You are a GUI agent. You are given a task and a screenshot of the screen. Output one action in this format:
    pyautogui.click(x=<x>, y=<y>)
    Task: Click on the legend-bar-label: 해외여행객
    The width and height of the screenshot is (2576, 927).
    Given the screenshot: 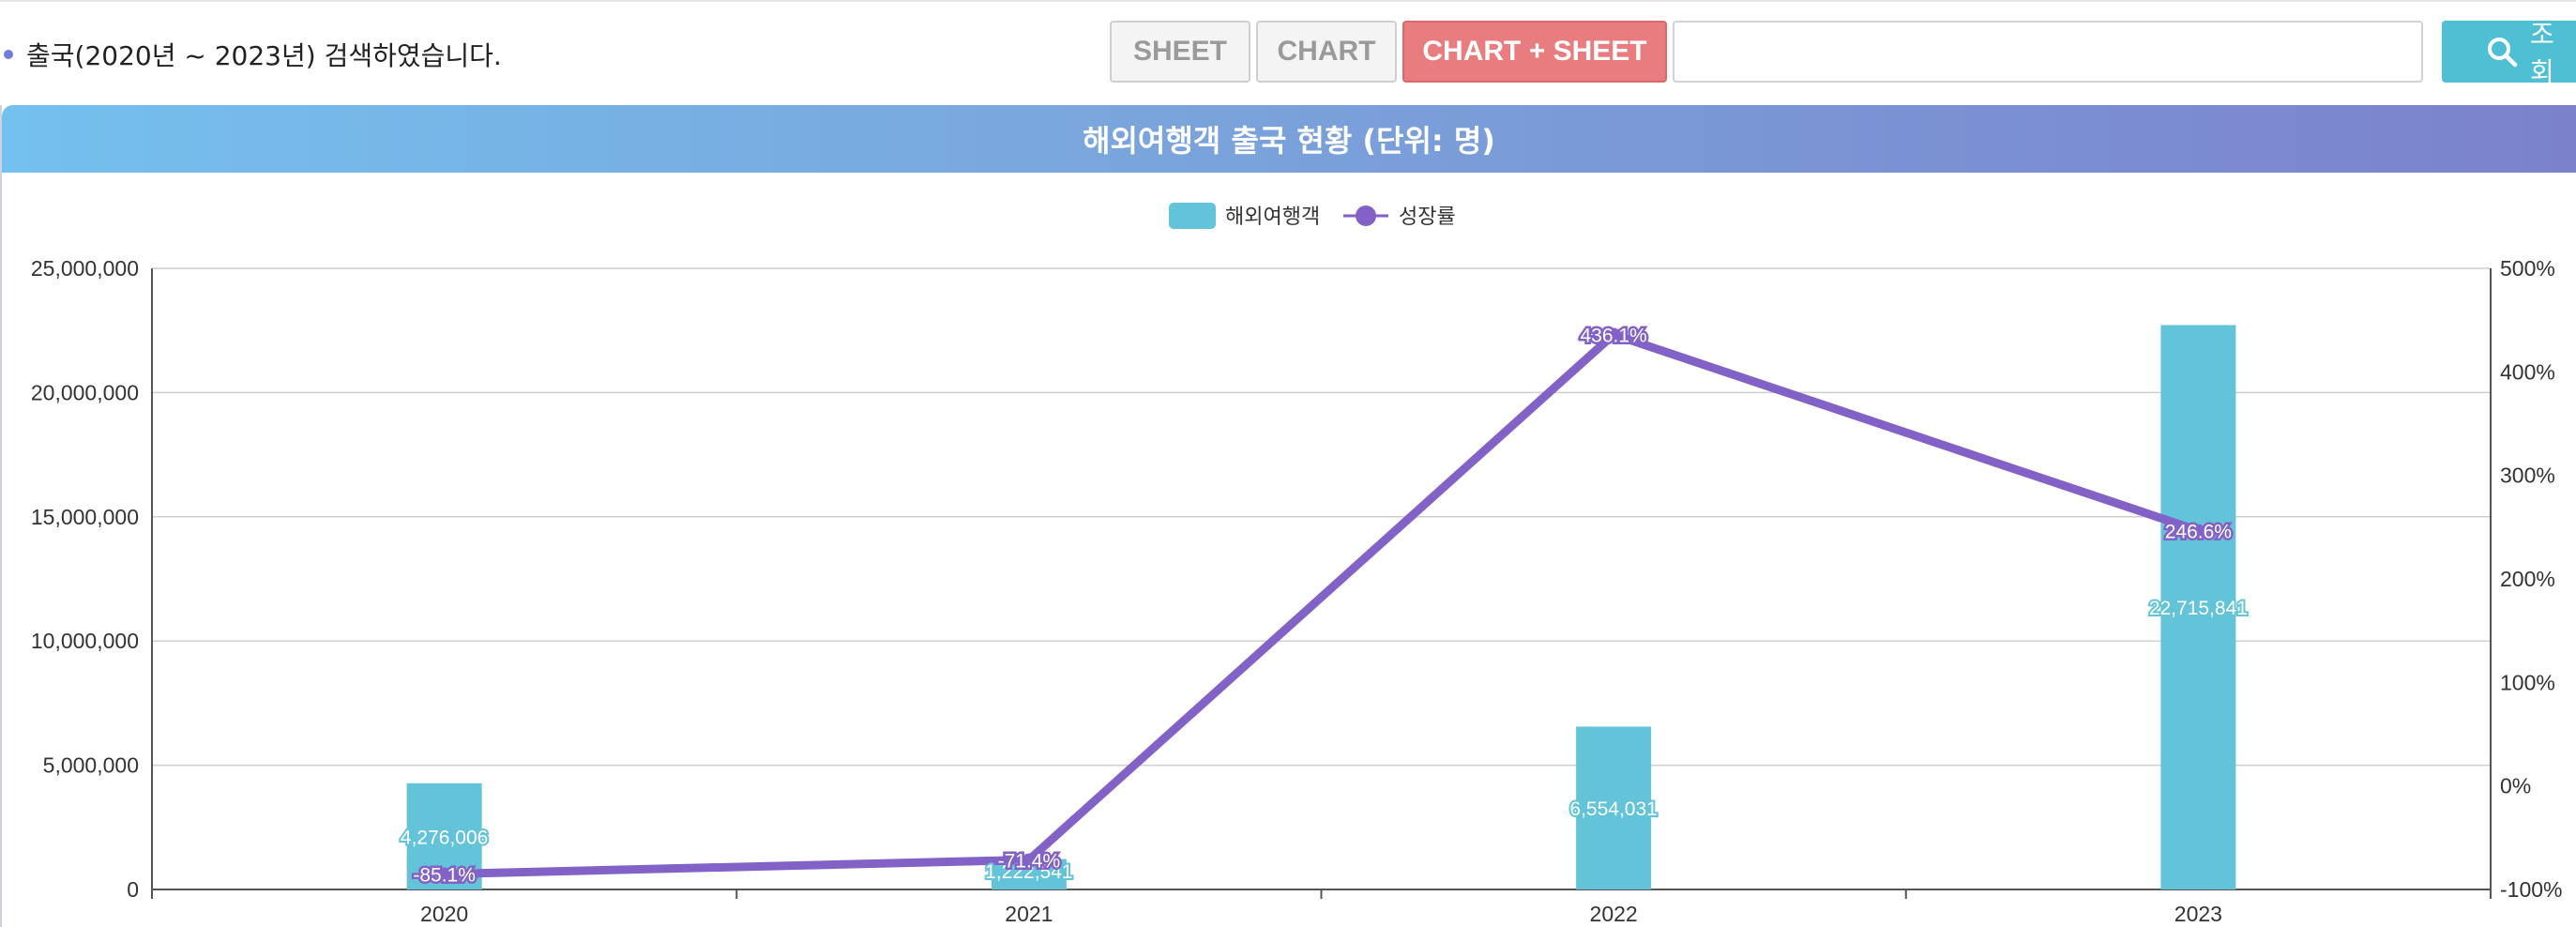 What is the action you would take?
    pyautogui.click(x=1273, y=217)
    